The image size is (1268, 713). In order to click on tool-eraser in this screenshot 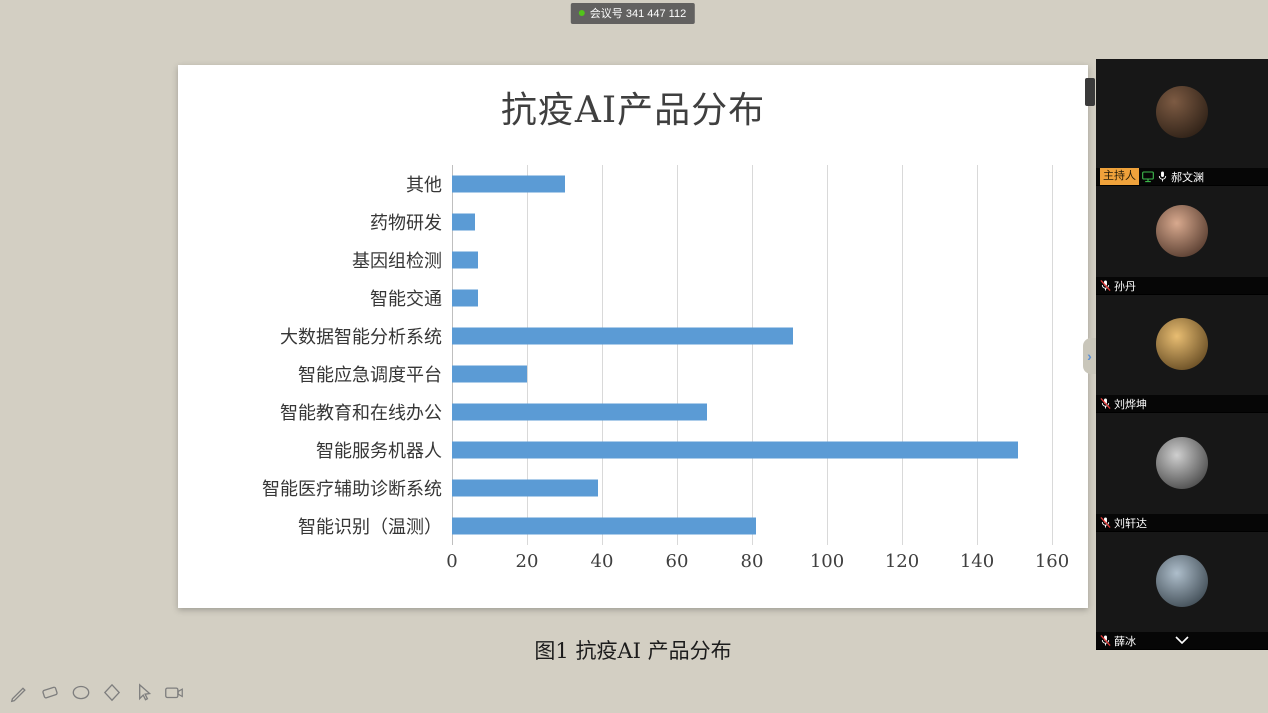, I will do `click(50, 692)`.